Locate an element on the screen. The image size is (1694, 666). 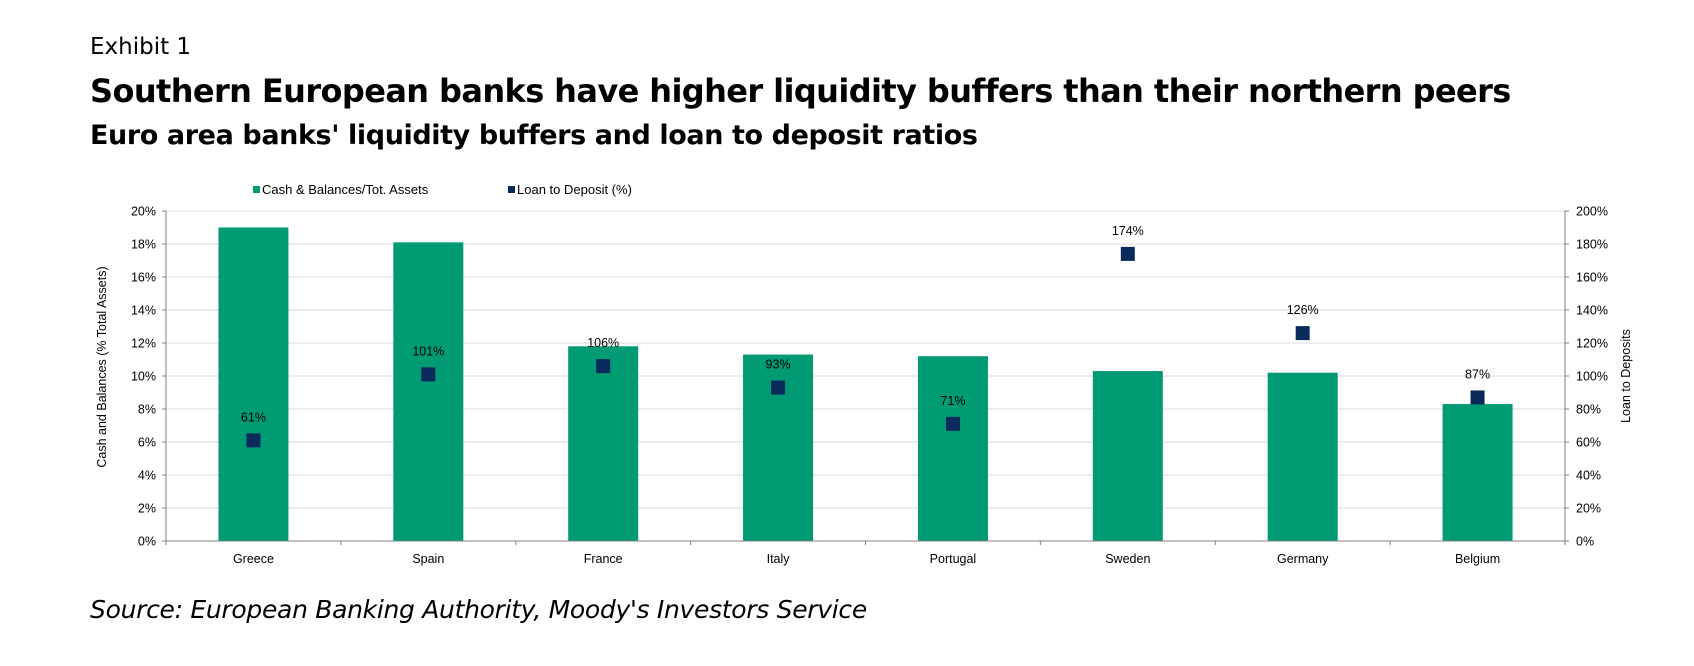
x-tick-label: Belgium is located at coordinates (1477, 559).